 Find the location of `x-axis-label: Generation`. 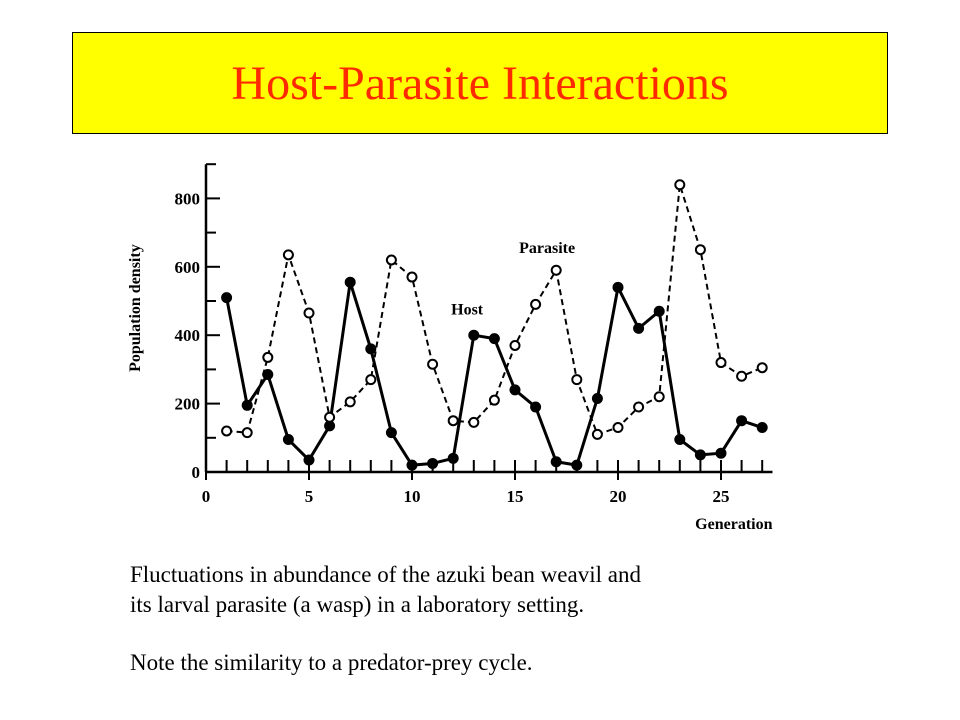

x-axis-label: Generation is located at coordinates (733, 523).